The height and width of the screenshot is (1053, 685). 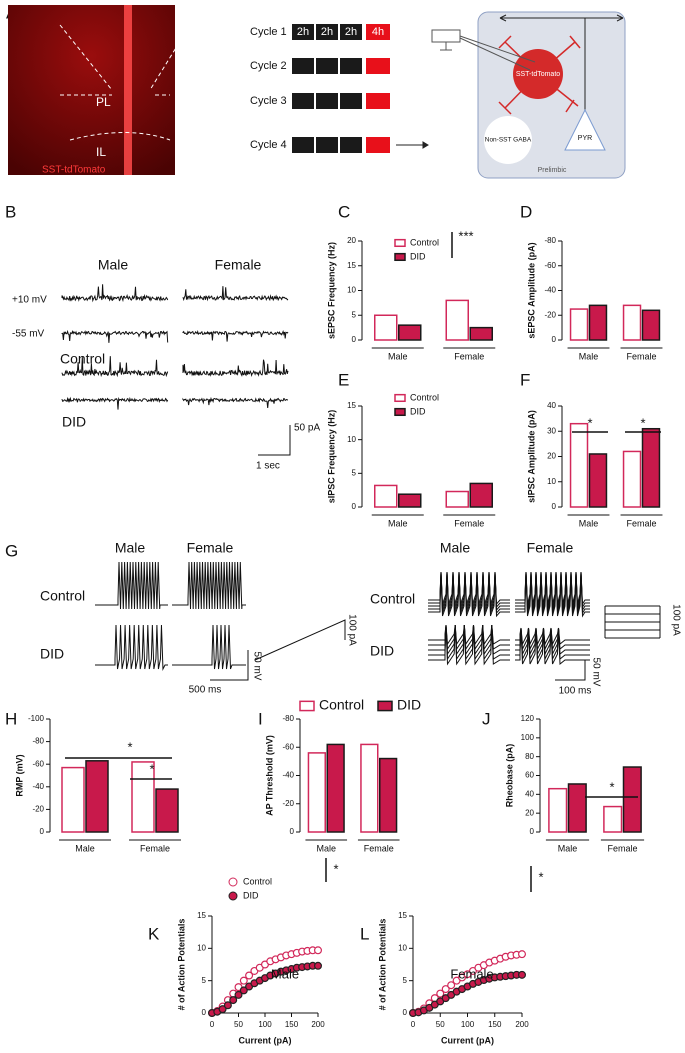 What do you see at coordinates (508, 140) in the screenshot?
I see `cell-label: Non-SST GABA` at bounding box center [508, 140].